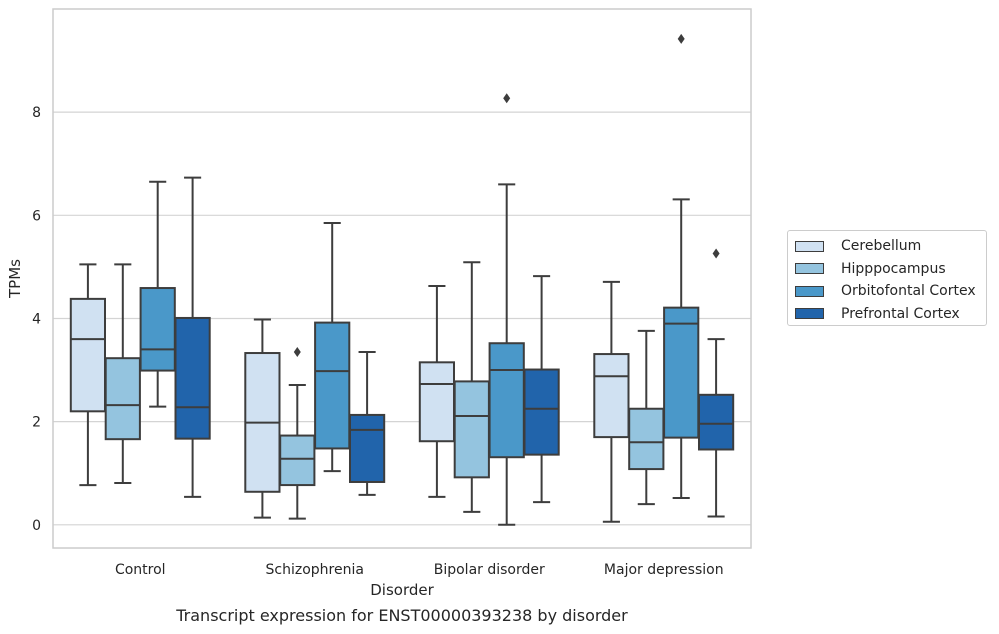 This screenshot has width=999, height=634. What do you see at coordinates (664, 570) in the screenshot?
I see `x-tick-label: Major depression` at bounding box center [664, 570].